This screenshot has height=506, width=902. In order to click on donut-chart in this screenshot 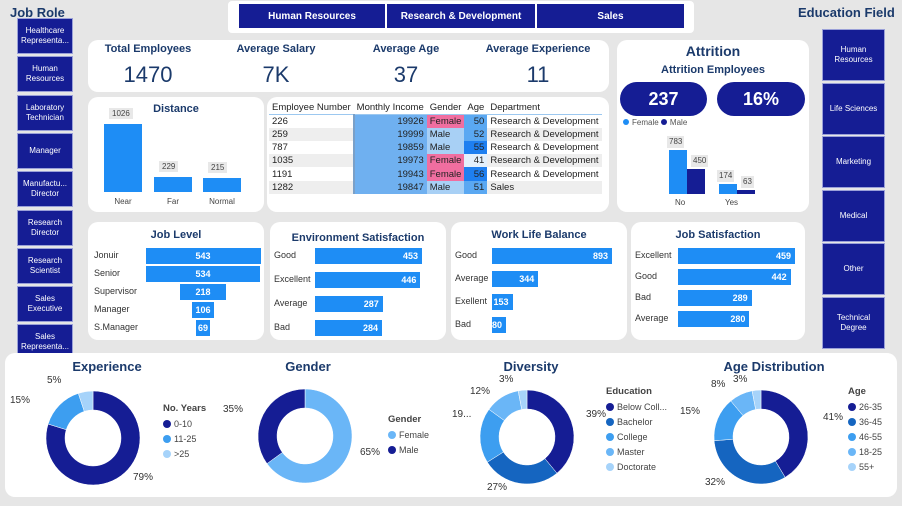, I will do `click(761, 437)`.